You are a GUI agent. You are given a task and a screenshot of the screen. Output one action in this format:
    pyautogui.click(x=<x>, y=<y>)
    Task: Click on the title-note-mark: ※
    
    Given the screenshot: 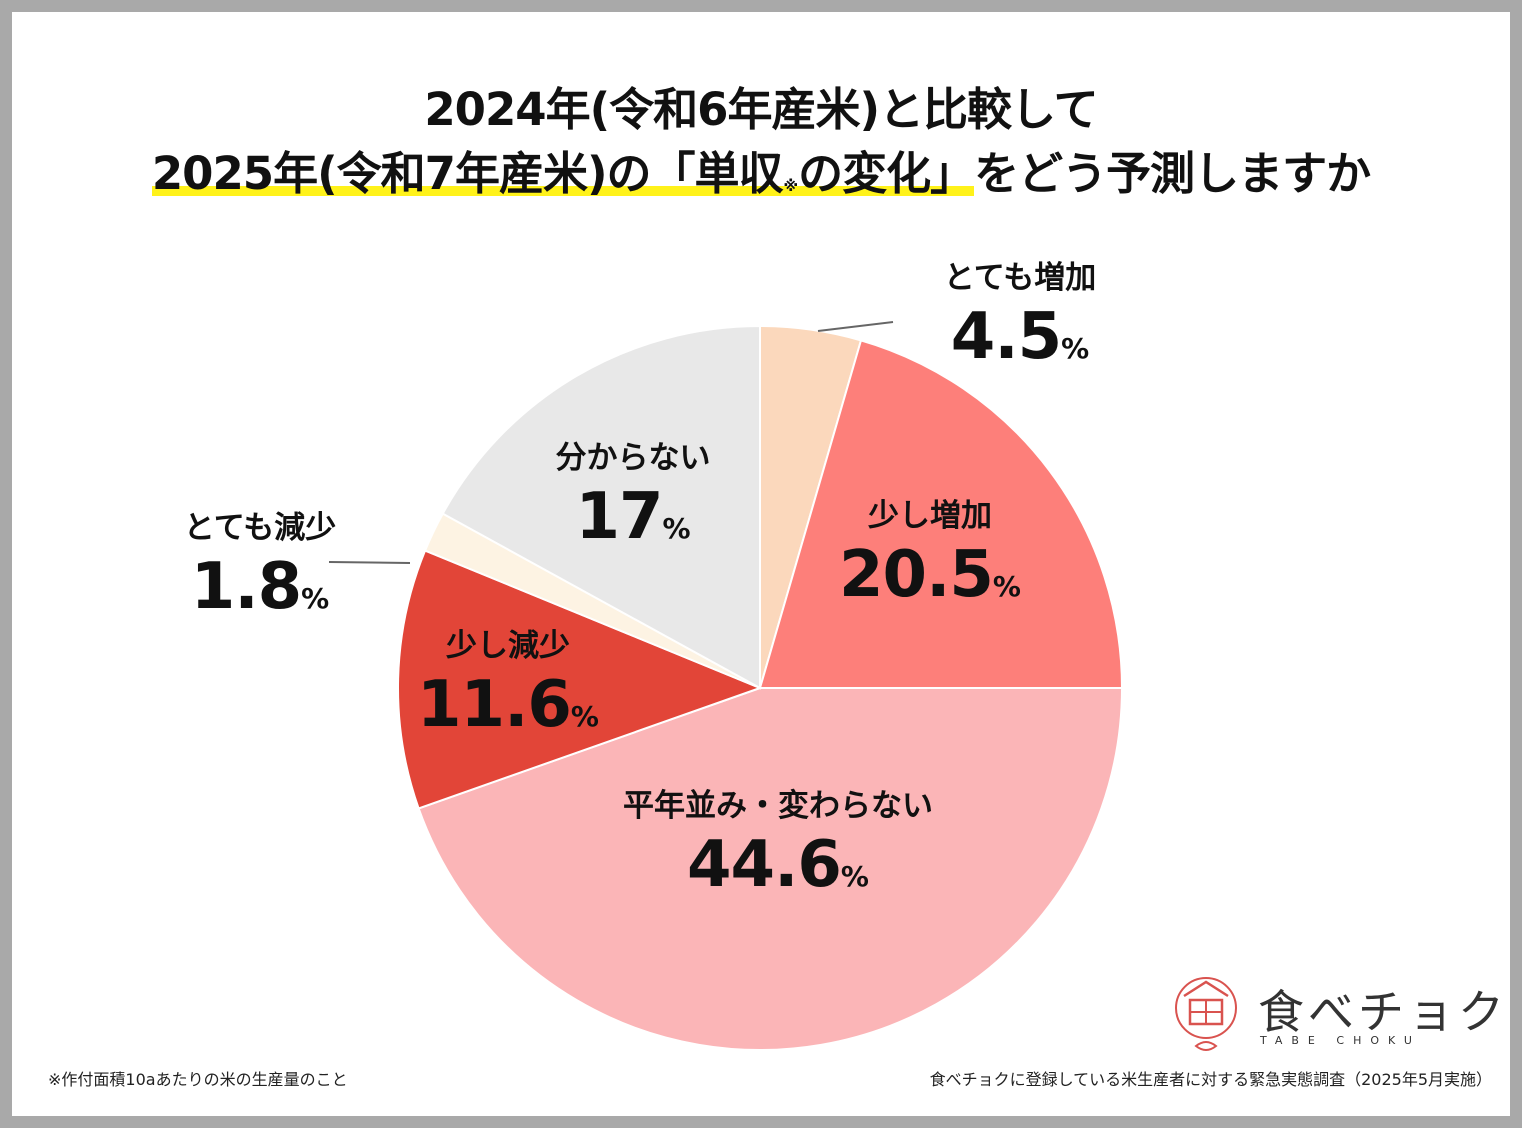 What is the action you would take?
    pyautogui.click(x=791, y=186)
    